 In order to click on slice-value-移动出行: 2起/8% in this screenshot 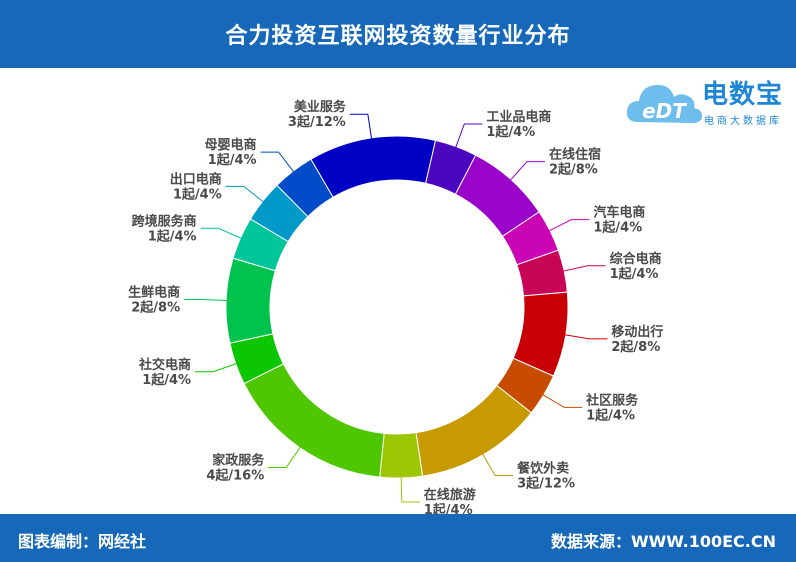, I will do `click(635, 347)`.